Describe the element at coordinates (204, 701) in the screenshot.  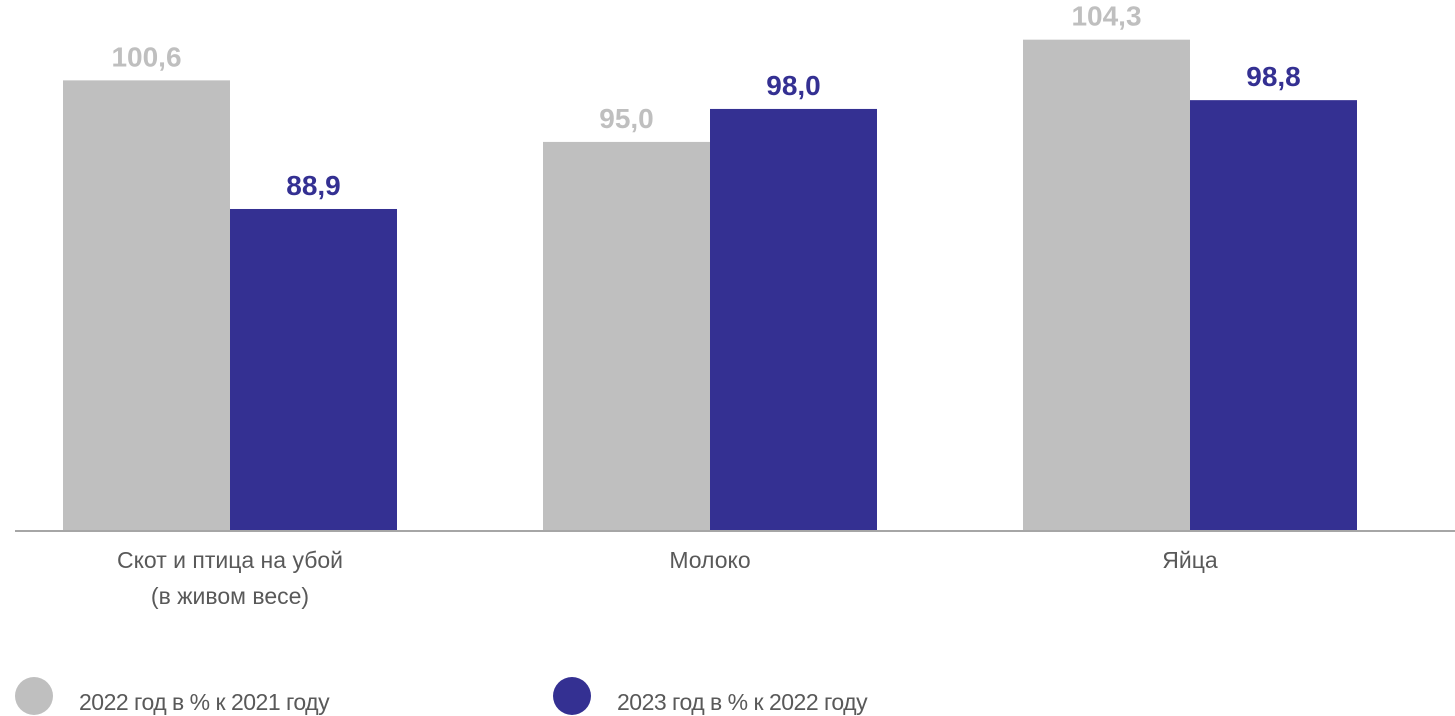
I see `legend-label-2022: 2022 год в % к 2021 году` at that location.